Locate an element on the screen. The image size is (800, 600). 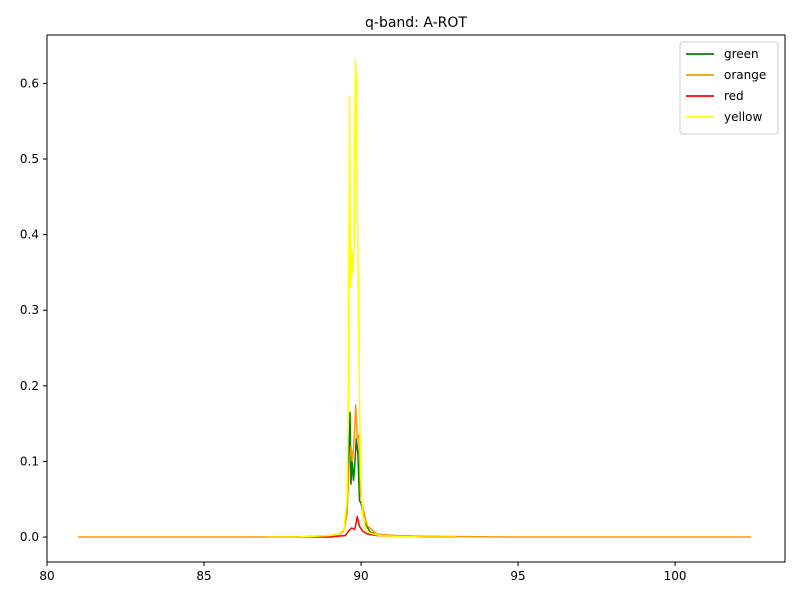
legend: green orange red yellow is located at coordinates (729, 88).